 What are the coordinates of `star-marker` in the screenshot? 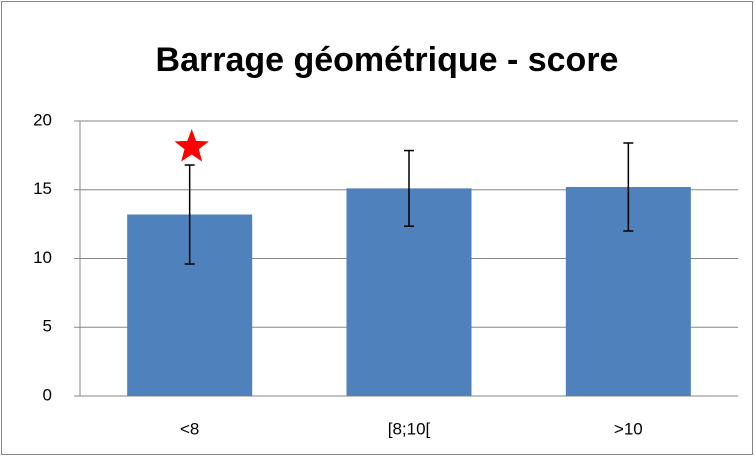 It's located at (191, 145).